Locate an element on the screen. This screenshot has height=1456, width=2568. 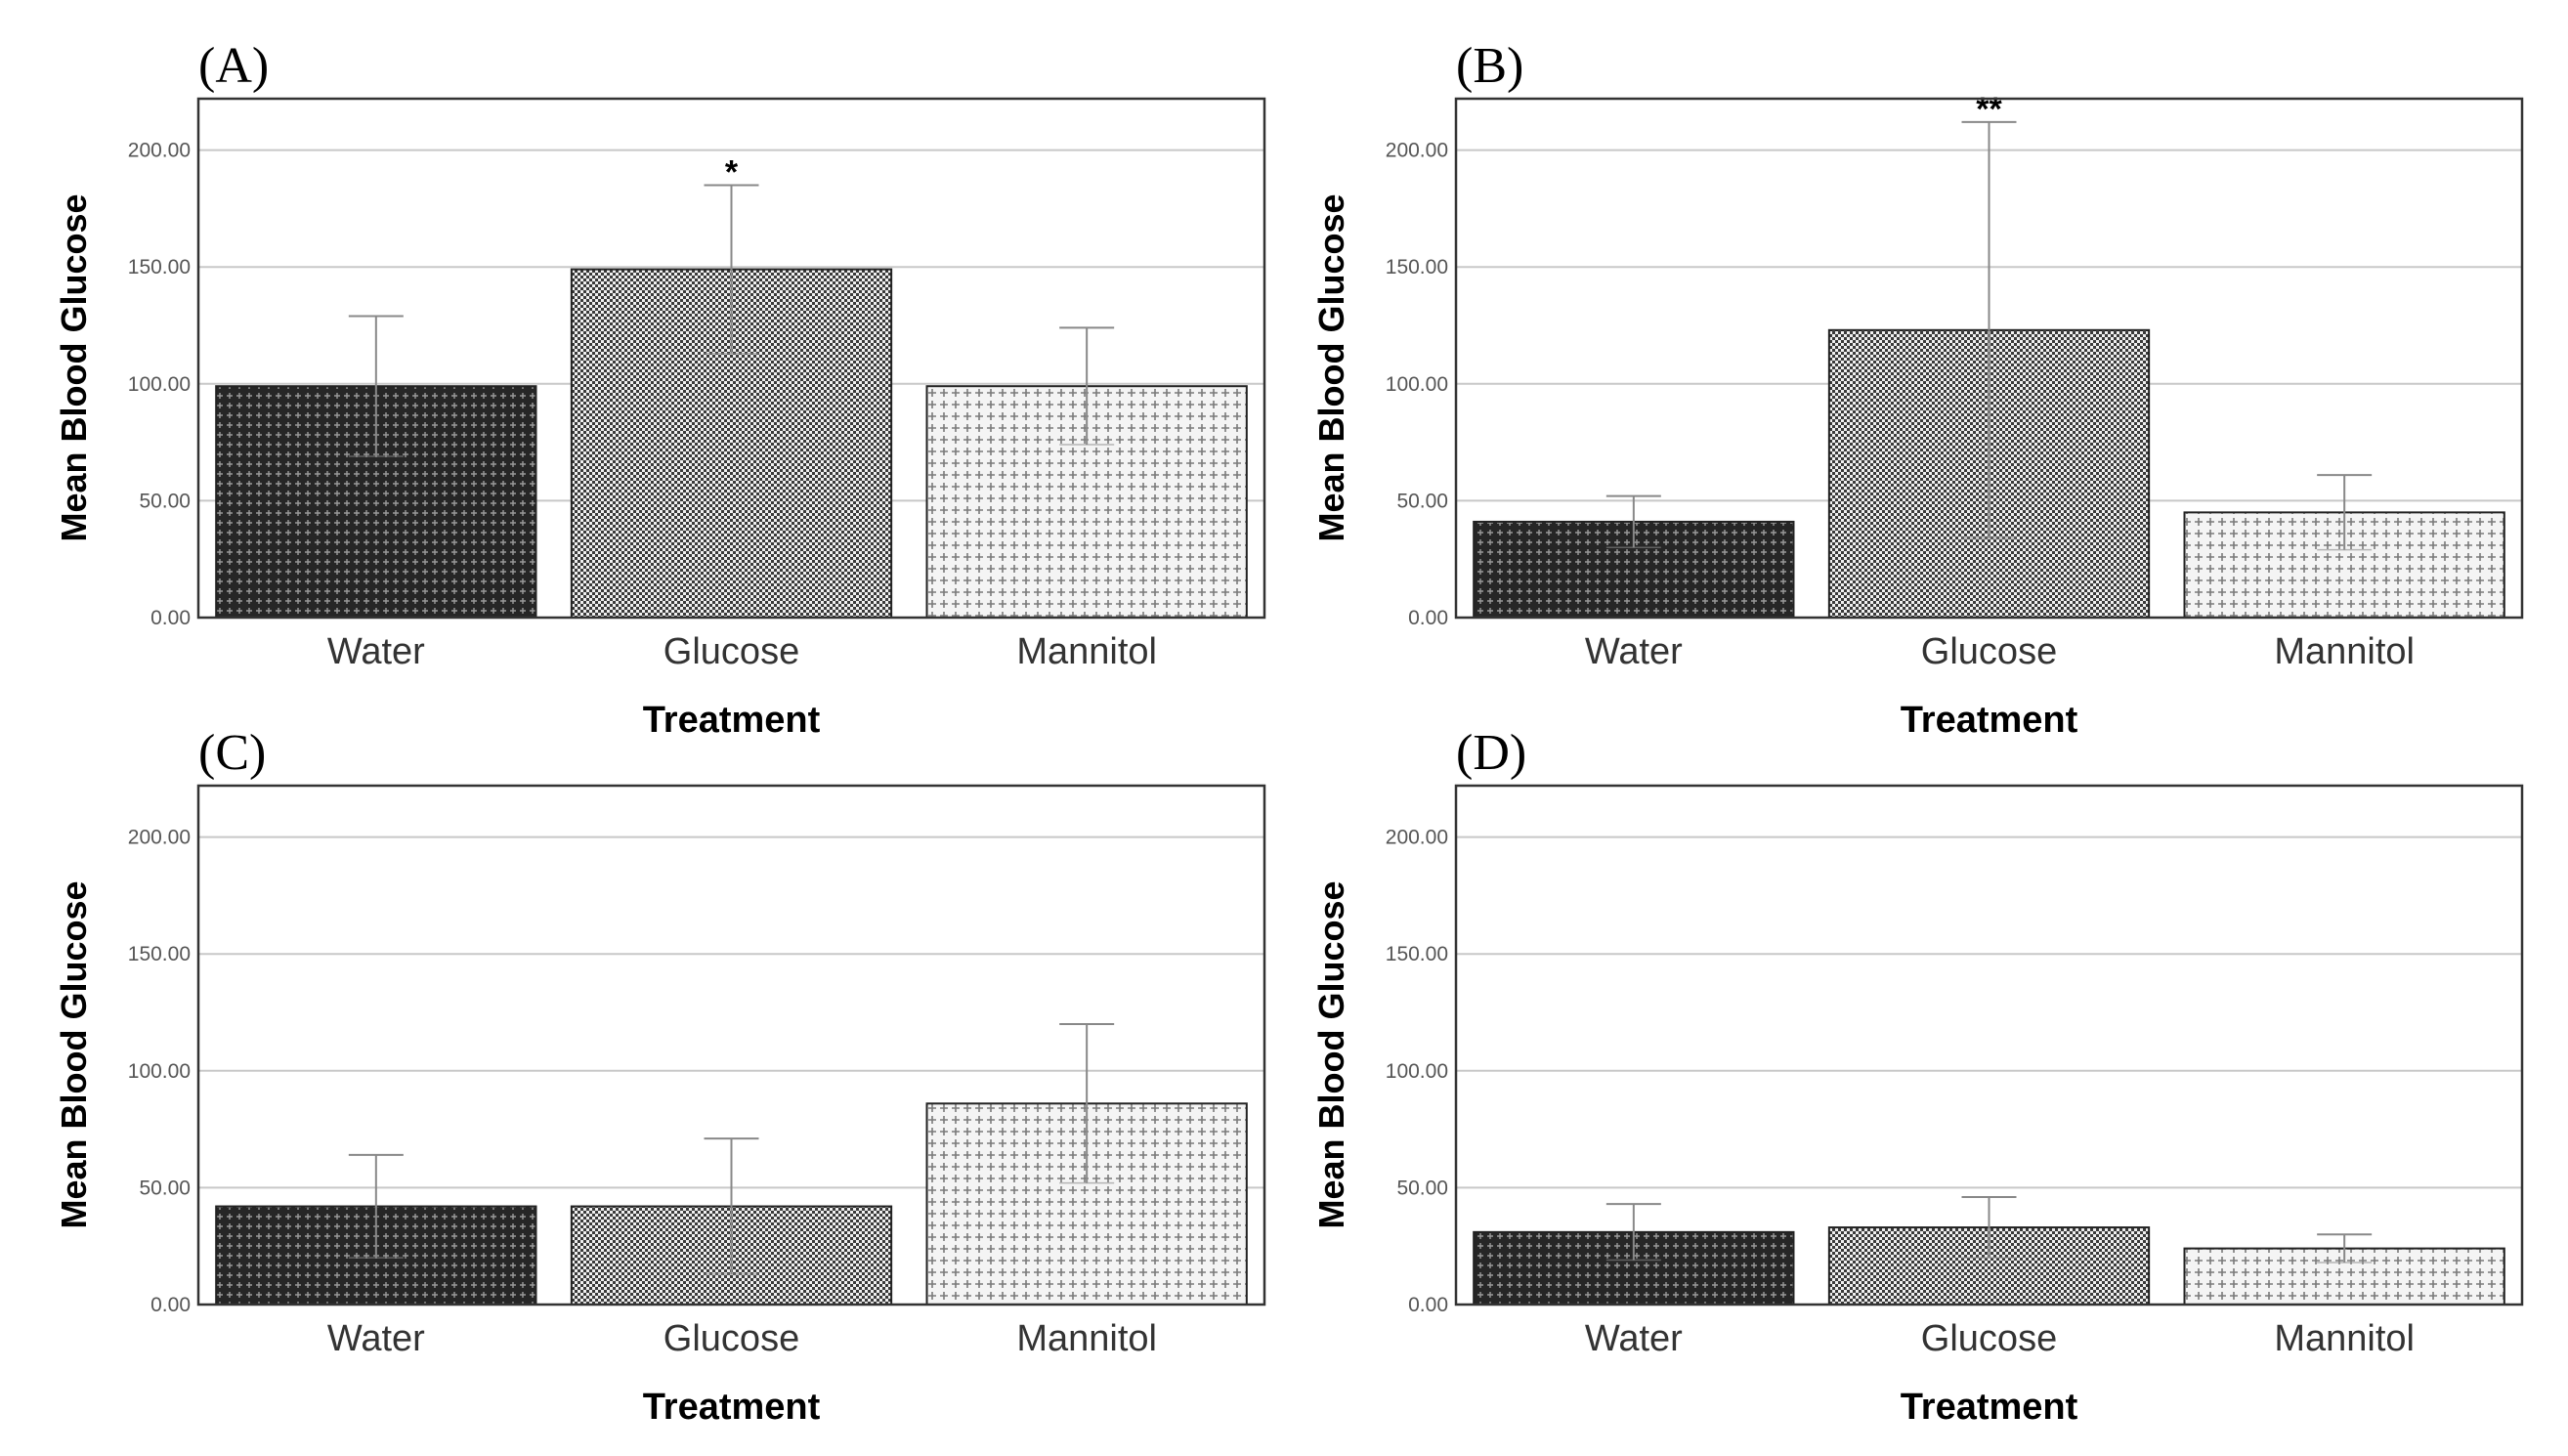
panel-label: (B) is located at coordinates (1489, 66).